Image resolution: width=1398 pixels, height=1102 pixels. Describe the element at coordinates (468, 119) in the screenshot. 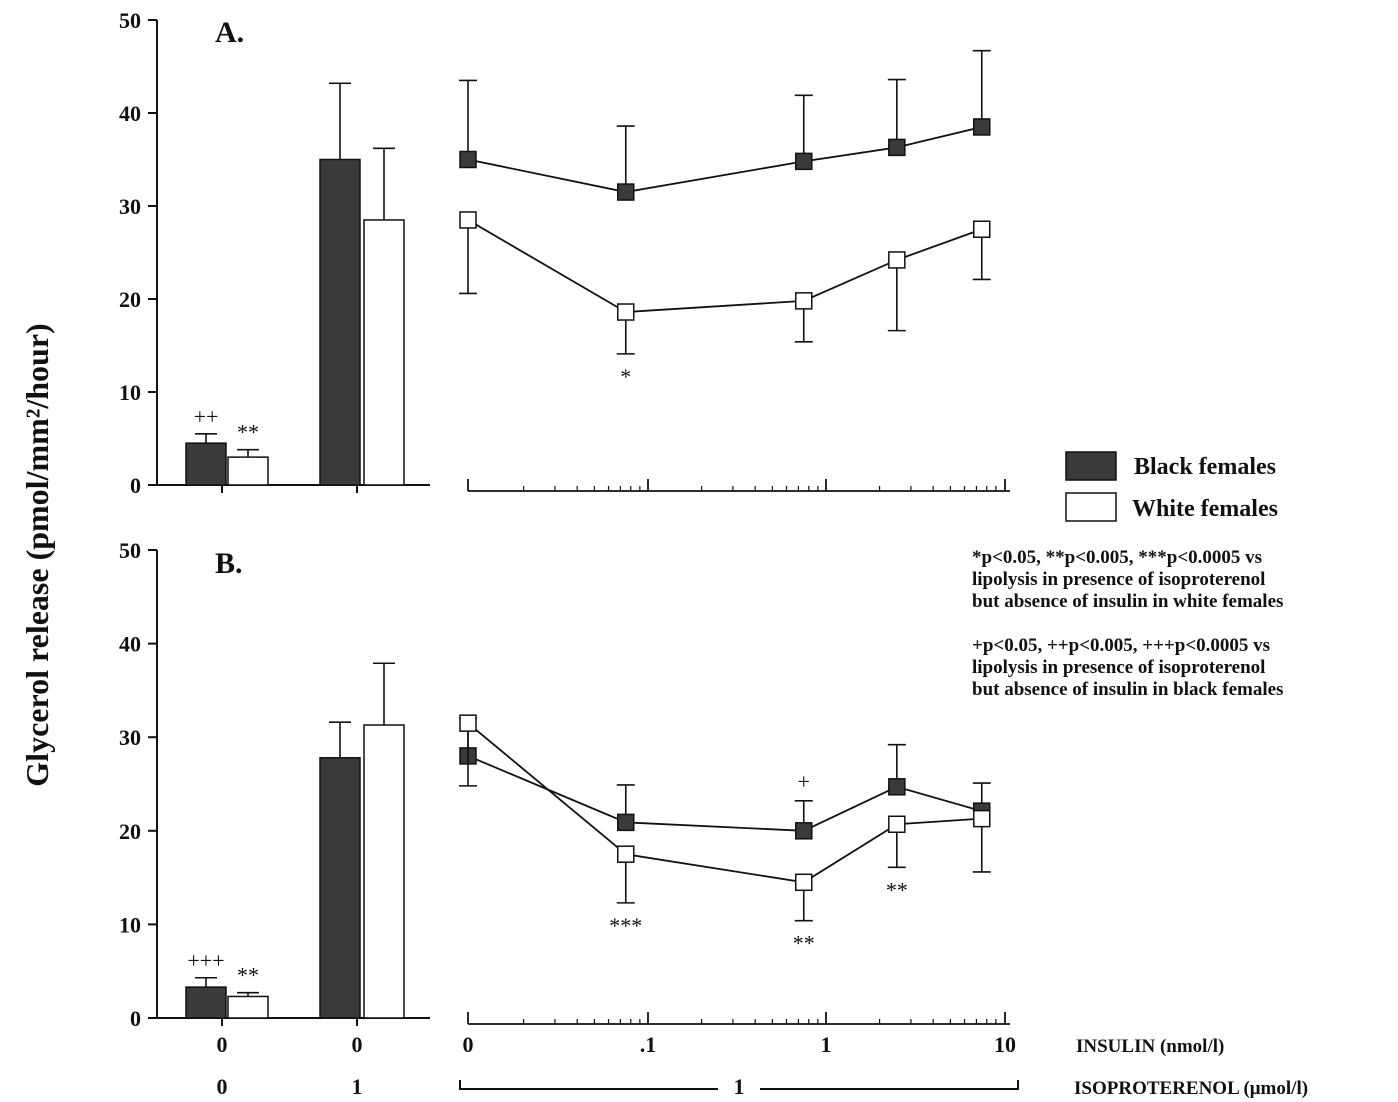

I see `error-bar-black-a-pt1` at that location.